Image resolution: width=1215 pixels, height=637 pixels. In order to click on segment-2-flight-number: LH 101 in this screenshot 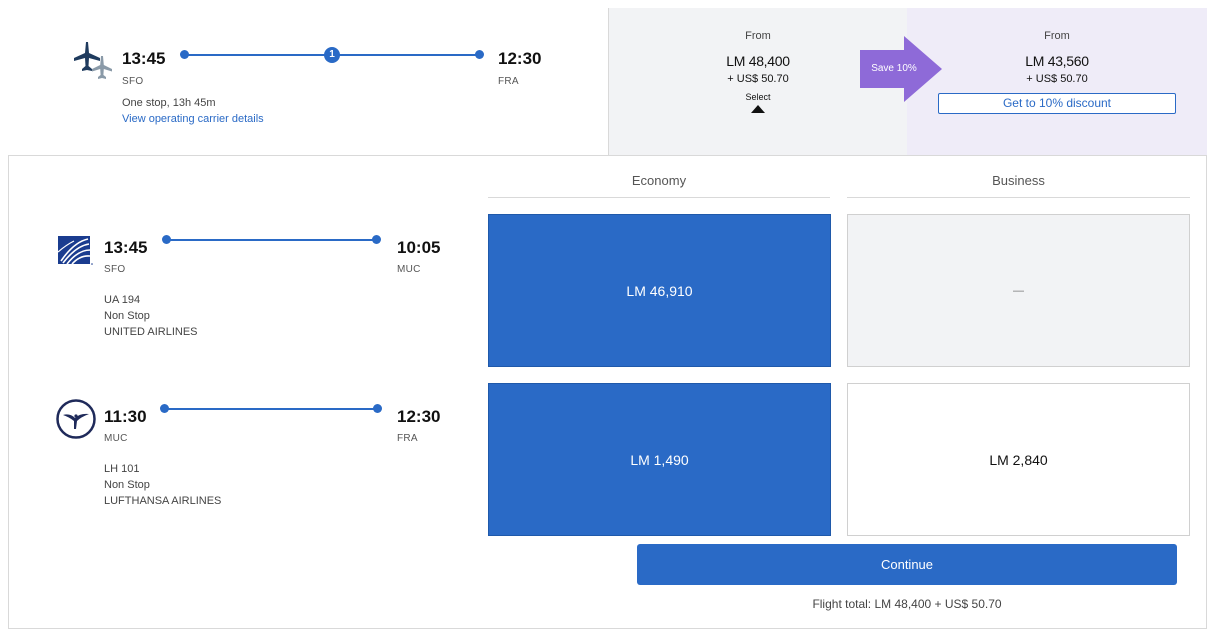, I will do `click(122, 469)`.